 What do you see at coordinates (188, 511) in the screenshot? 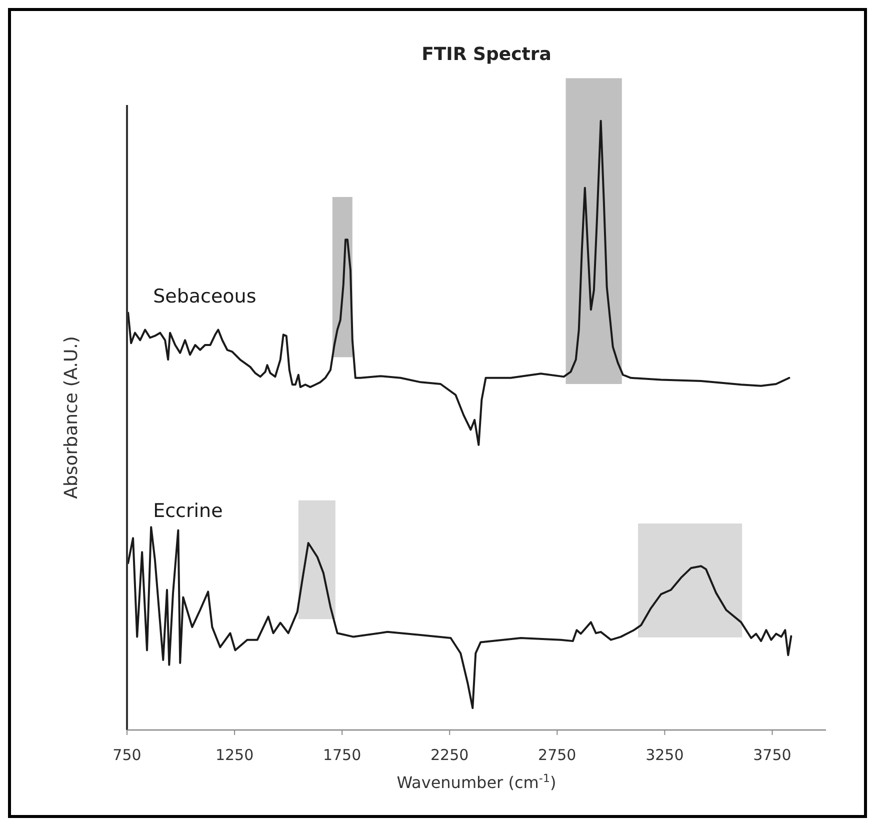
I see `series-label: Eccrine` at bounding box center [188, 511].